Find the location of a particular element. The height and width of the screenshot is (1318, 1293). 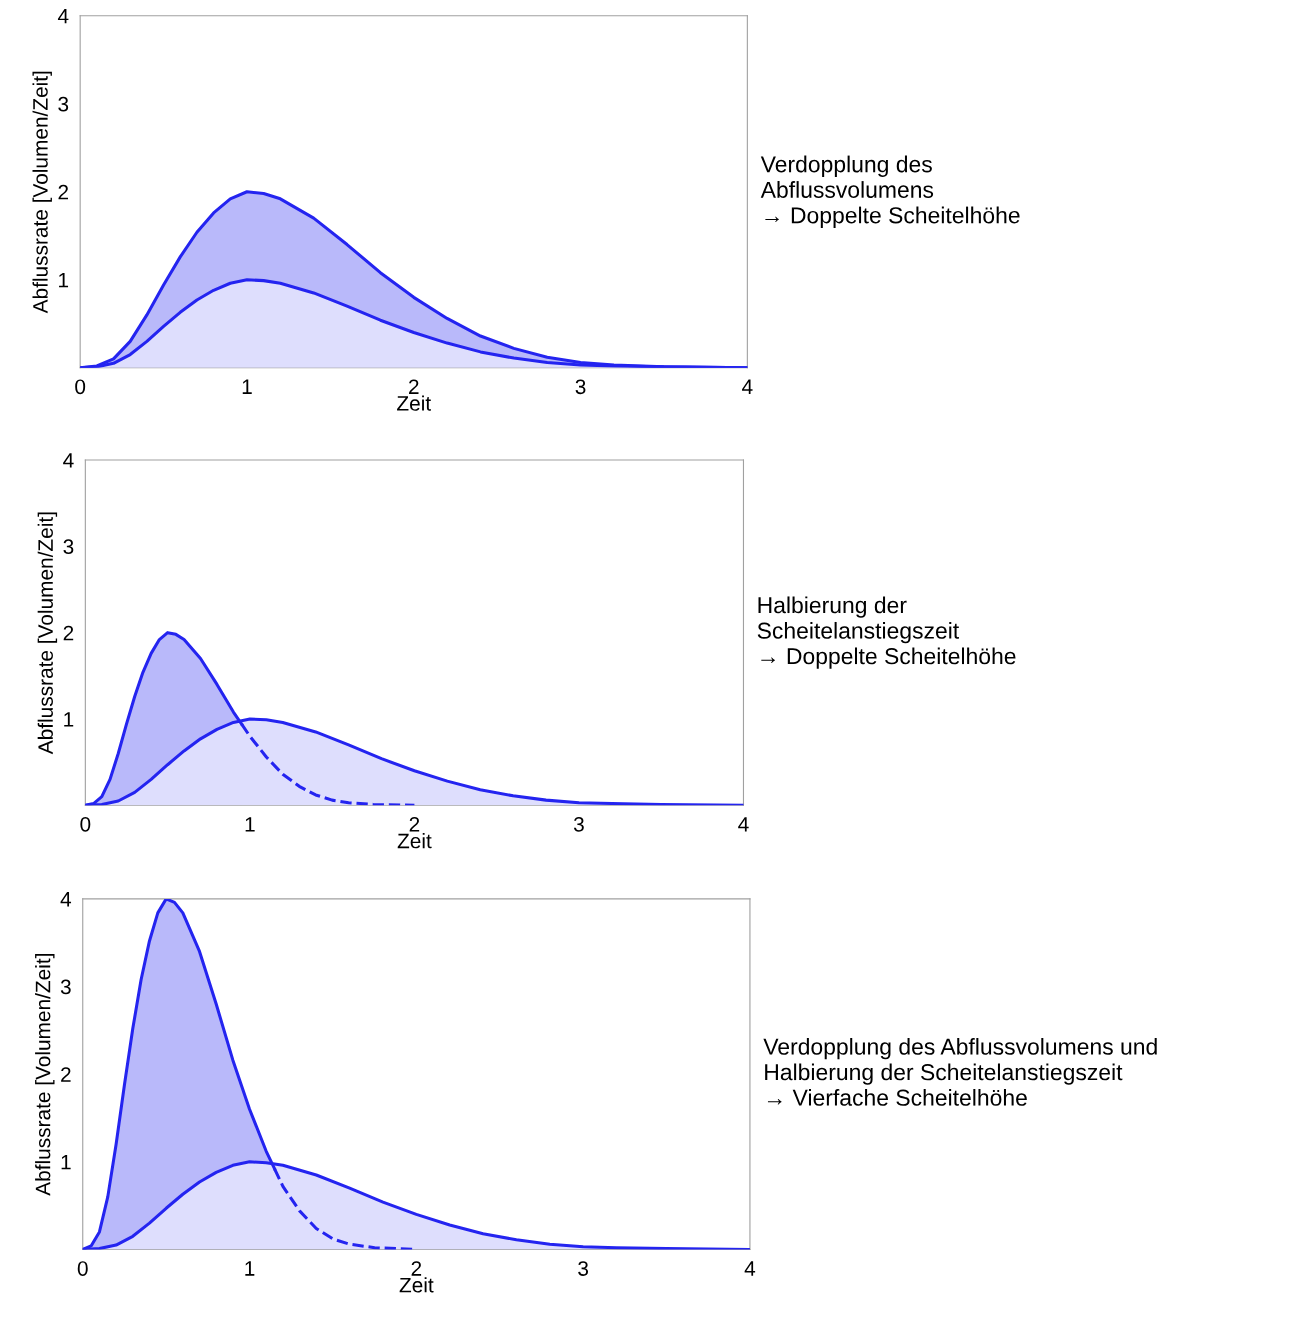

text: Verdopplung des Abflussvolumens → Doppelte Scheitelhöhe is located at coordinates (890, 191).